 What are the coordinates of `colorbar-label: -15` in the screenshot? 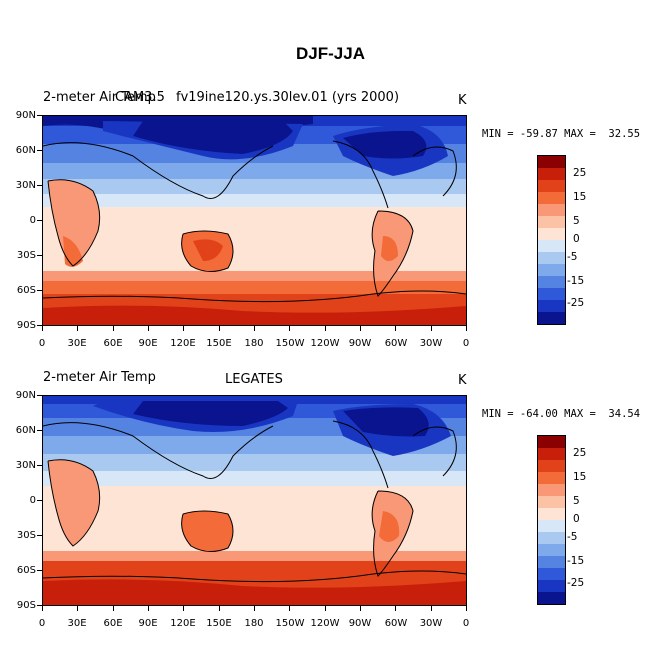 It's located at (576, 281).